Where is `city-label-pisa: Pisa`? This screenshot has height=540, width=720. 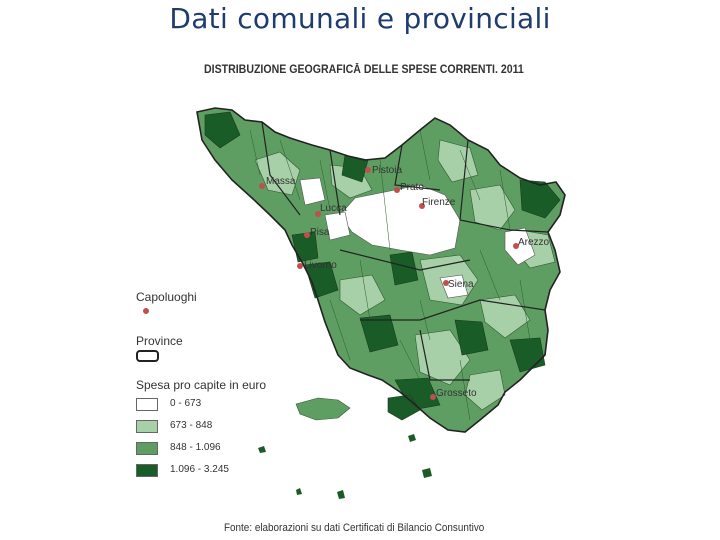
city-label-pisa: Pisa is located at coordinates (320, 232).